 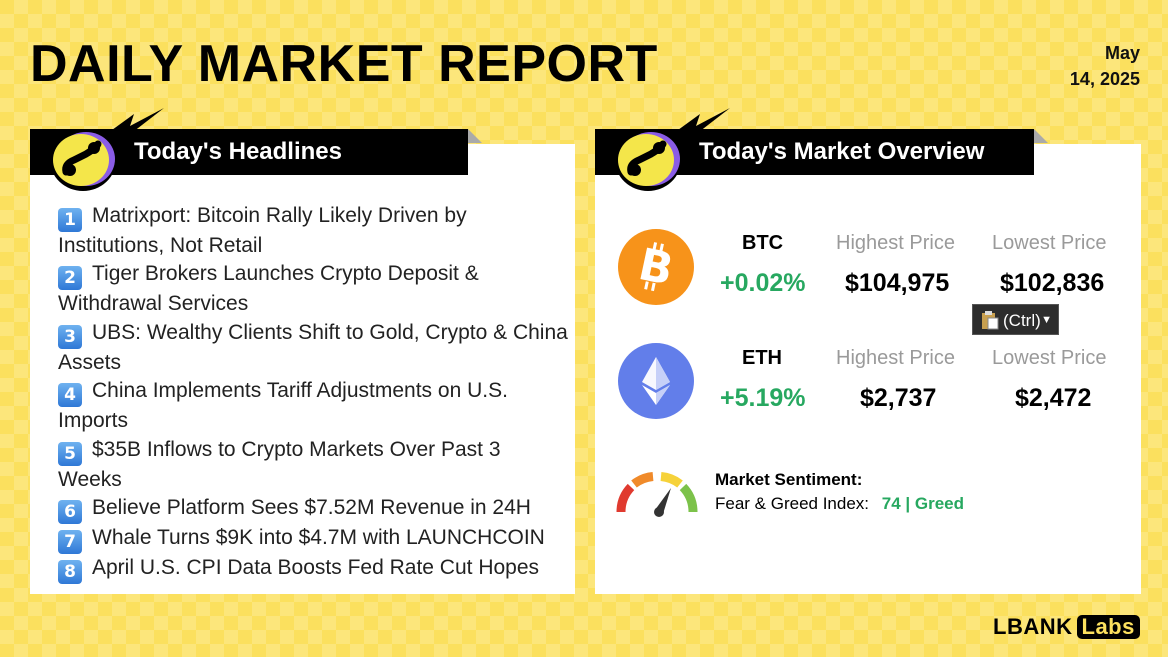 What do you see at coordinates (1049, 358) in the screenshot?
I see `eth-low-label: Lowest Price` at bounding box center [1049, 358].